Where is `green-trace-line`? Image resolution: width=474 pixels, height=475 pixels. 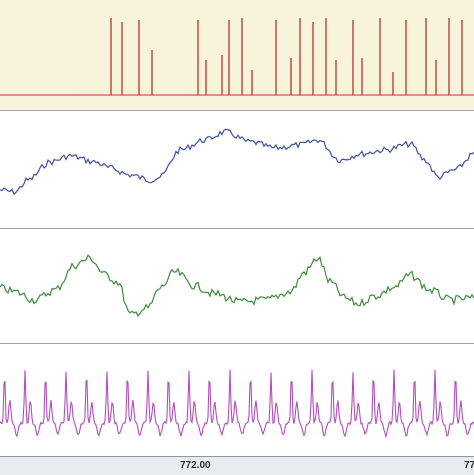
green-trace-line is located at coordinates (237, 285).